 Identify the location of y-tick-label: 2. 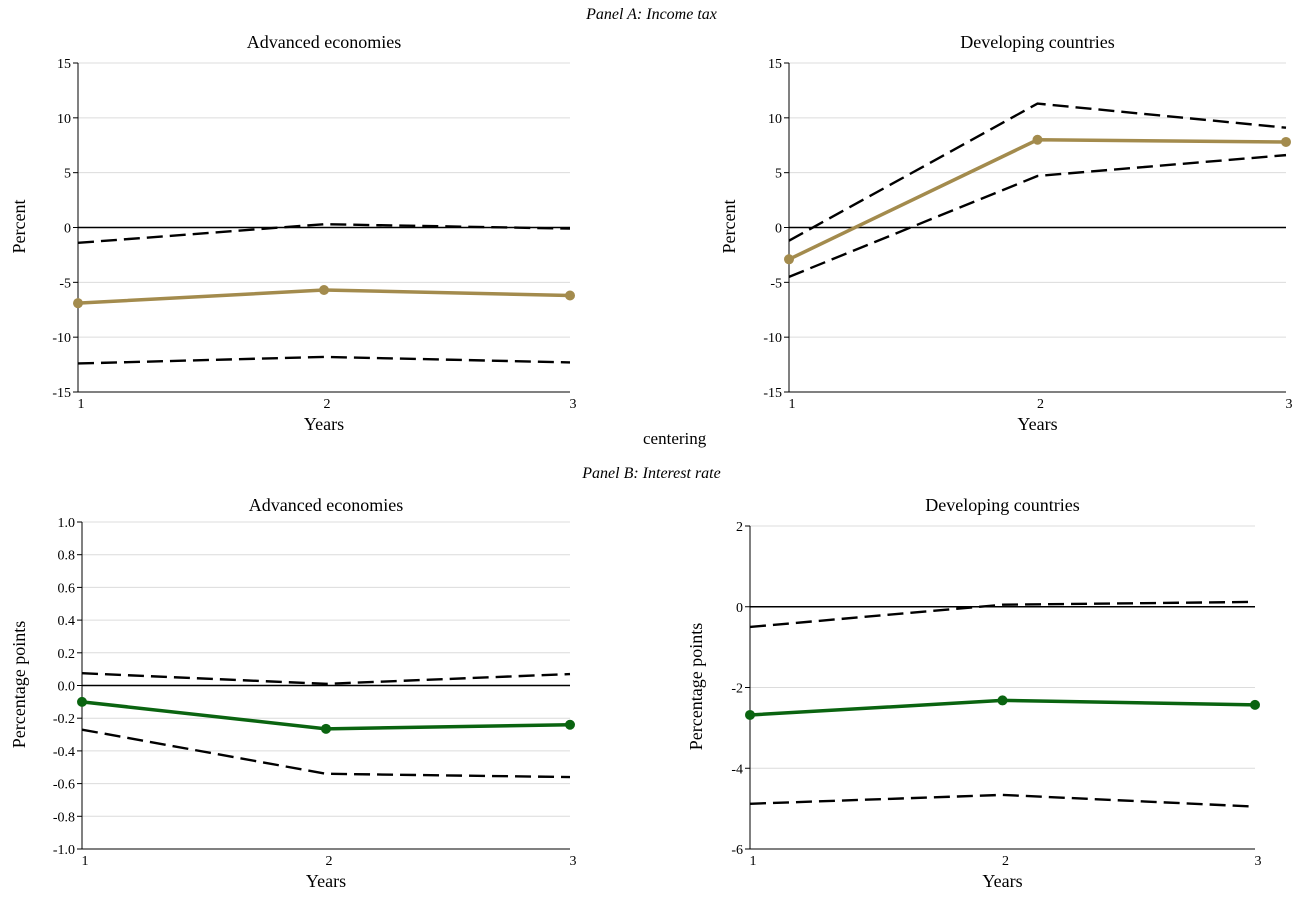
(739, 527).